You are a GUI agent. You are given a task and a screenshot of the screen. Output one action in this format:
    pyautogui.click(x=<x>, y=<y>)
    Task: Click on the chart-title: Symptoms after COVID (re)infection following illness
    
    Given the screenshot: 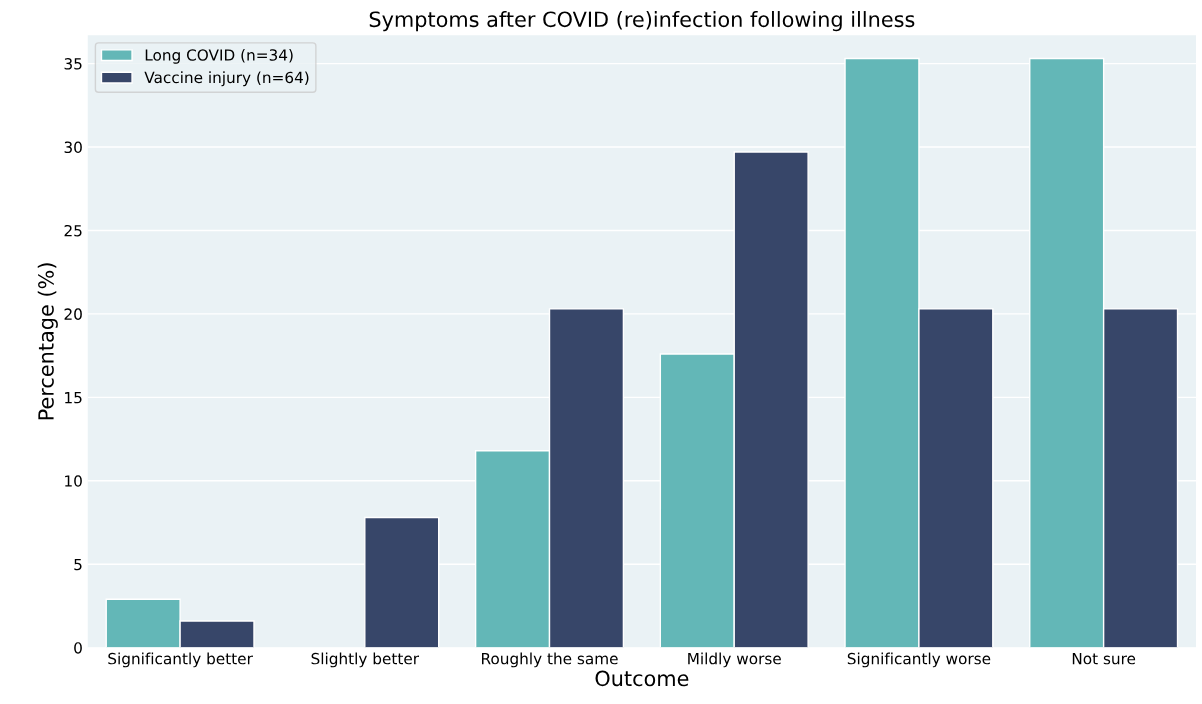 What is the action you would take?
    pyautogui.click(x=642, y=21)
    